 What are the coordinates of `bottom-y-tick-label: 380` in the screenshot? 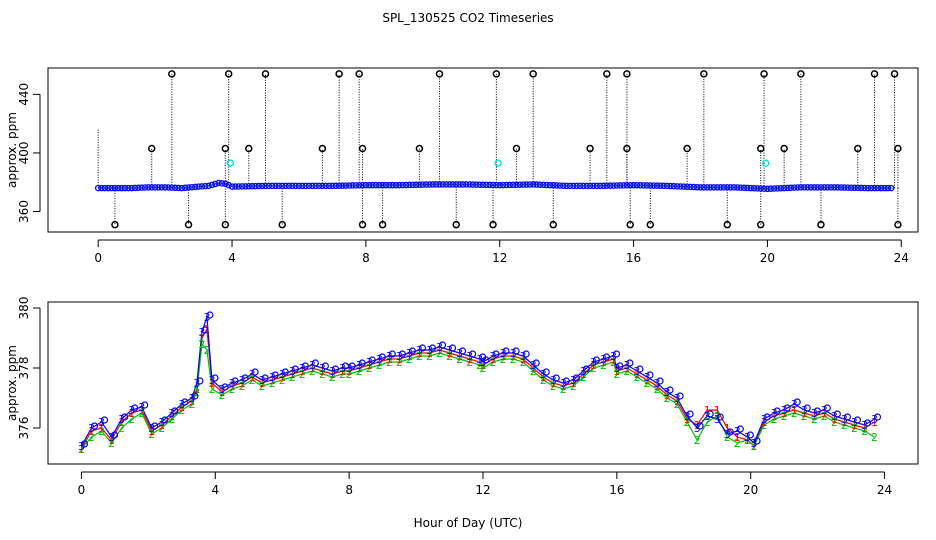 It's located at (24, 308).